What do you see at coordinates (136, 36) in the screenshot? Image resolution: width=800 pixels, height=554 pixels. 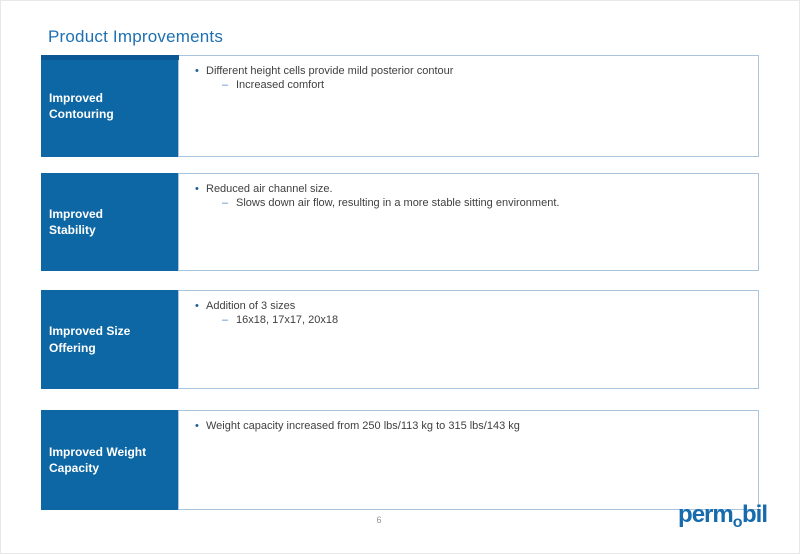 I see `page-title: Product Improvements` at bounding box center [136, 36].